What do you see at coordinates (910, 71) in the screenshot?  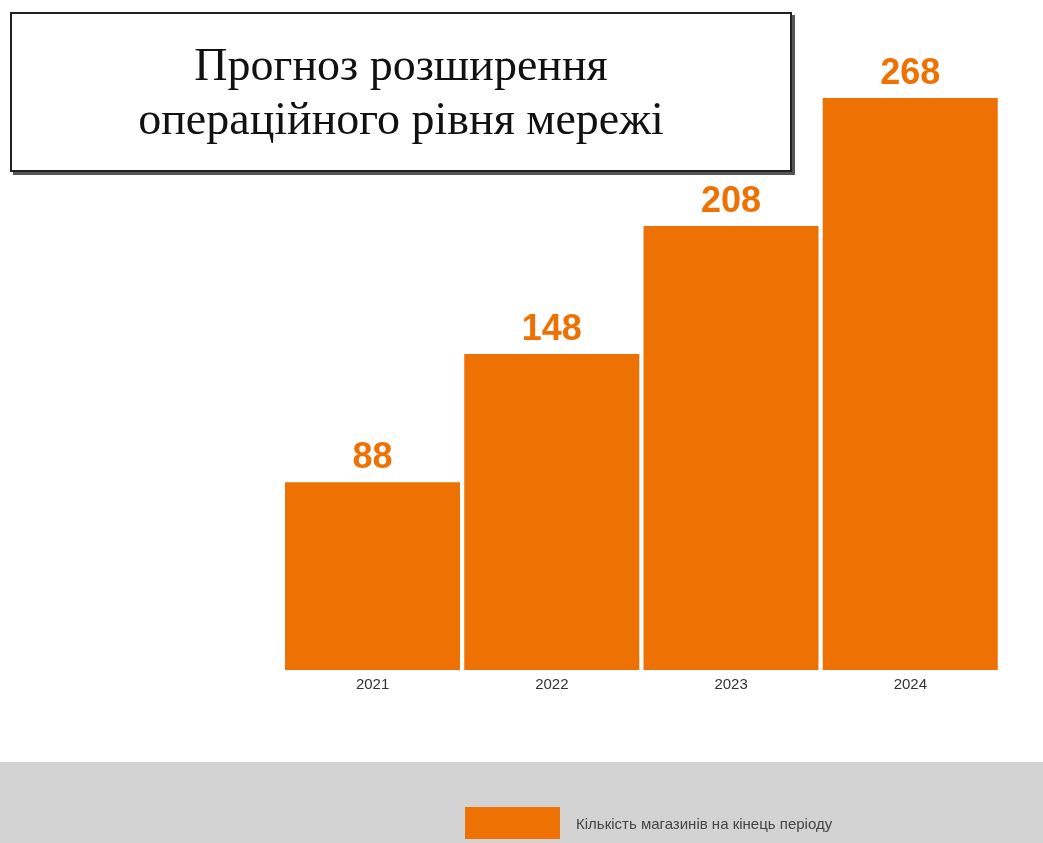 I see `data-label: 268` at bounding box center [910, 71].